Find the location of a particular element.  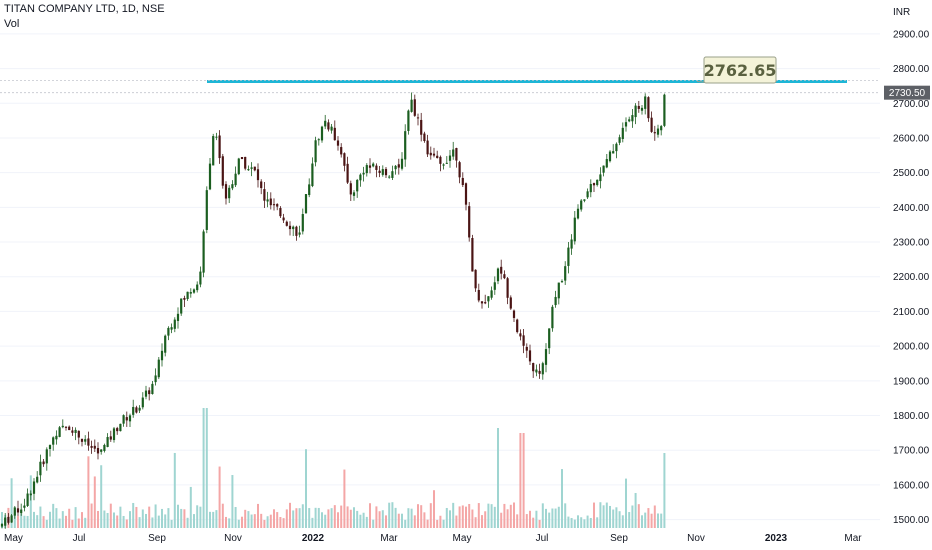

y-tick-label: 2400.00 is located at coordinates (911, 208).